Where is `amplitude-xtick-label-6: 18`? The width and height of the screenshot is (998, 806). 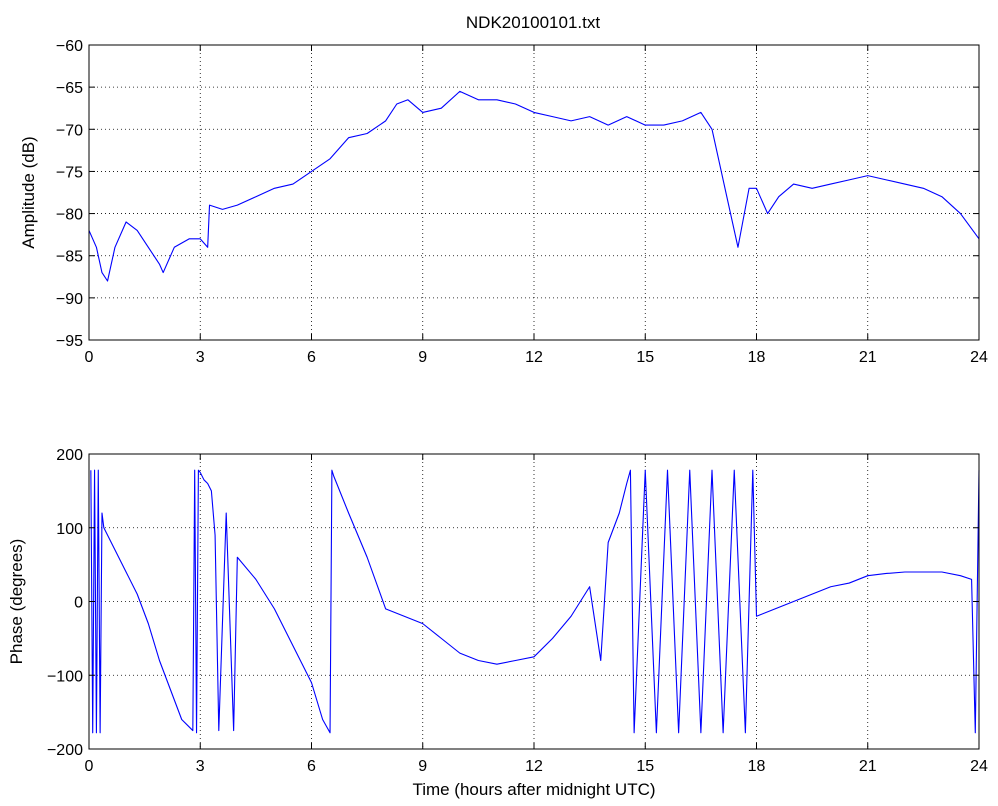
amplitude-xtick-label-6: 18 is located at coordinates (757, 357).